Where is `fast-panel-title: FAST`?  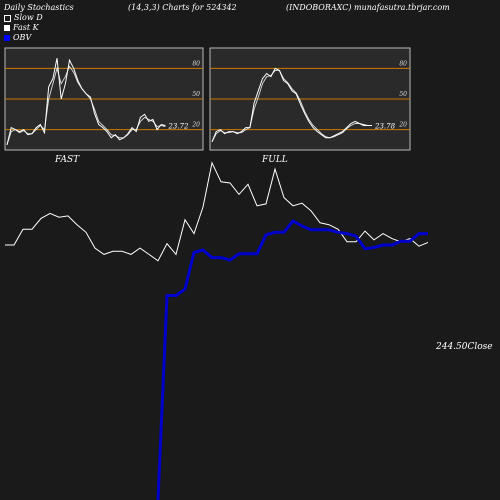
fast-panel-title: FAST is located at coordinates (67, 160).